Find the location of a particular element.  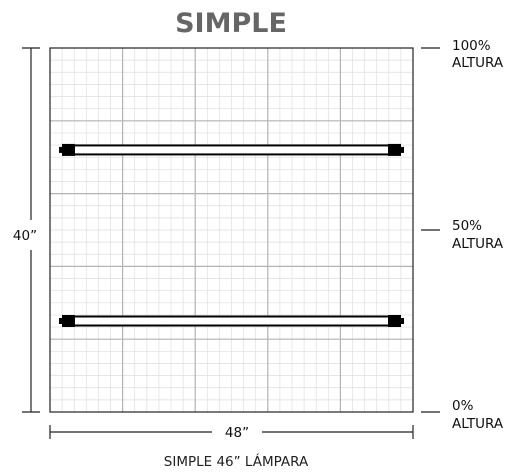

diagram-caption: SIMPLE 46” LÁMPARA is located at coordinates (236, 461).